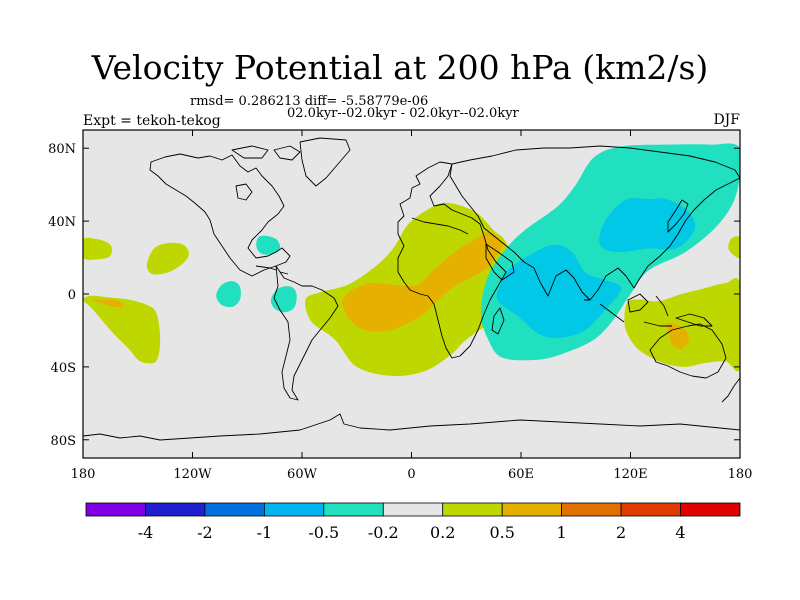 This screenshot has width=800, height=600. I want to click on colorbar-label: -2, so click(205, 532).